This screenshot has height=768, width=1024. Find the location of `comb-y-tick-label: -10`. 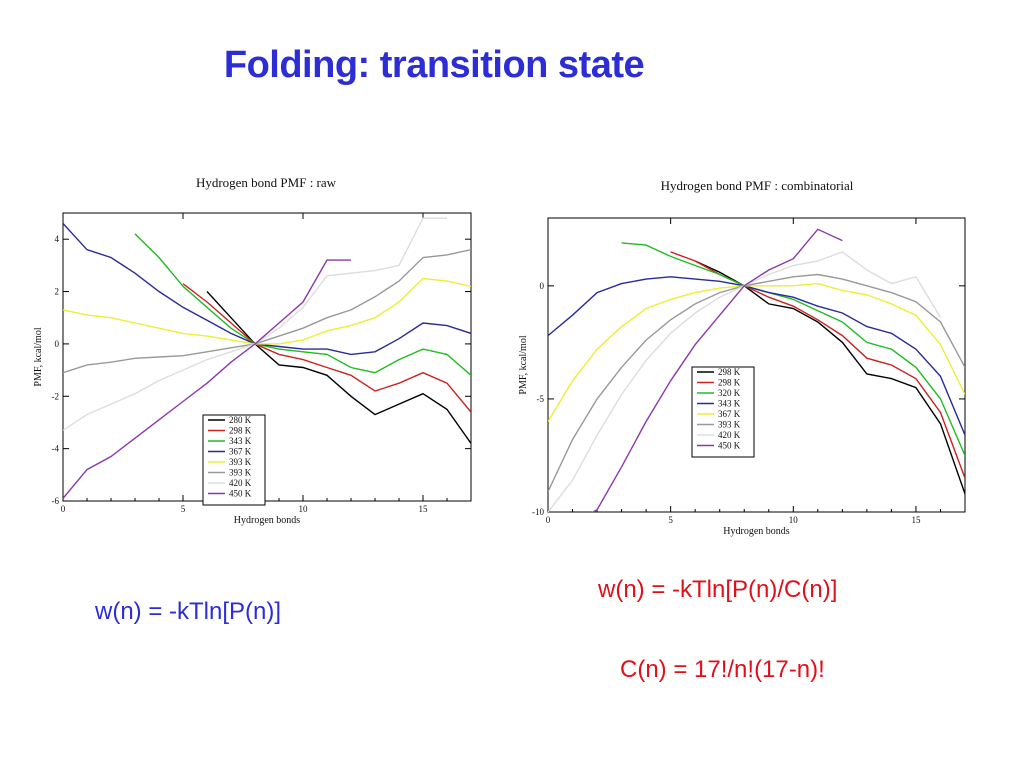

comb-y-tick-label: -10 is located at coordinates (538, 512).